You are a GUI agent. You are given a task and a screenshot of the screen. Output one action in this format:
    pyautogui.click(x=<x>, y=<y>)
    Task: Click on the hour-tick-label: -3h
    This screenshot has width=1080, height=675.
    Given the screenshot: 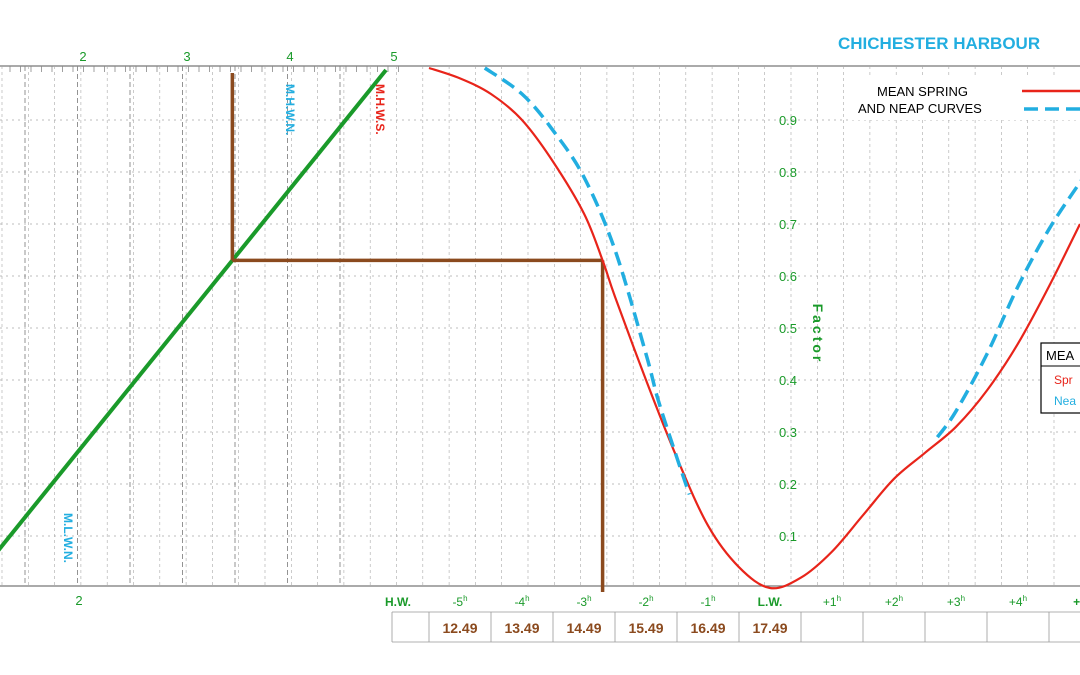 What is the action you would take?
    pyautogui.click(x=583, y=601)
    